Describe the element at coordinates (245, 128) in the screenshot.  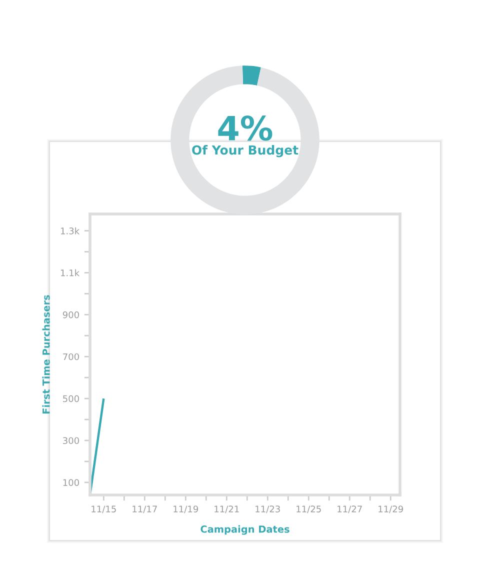
I see `data-label: 4%` at that location.